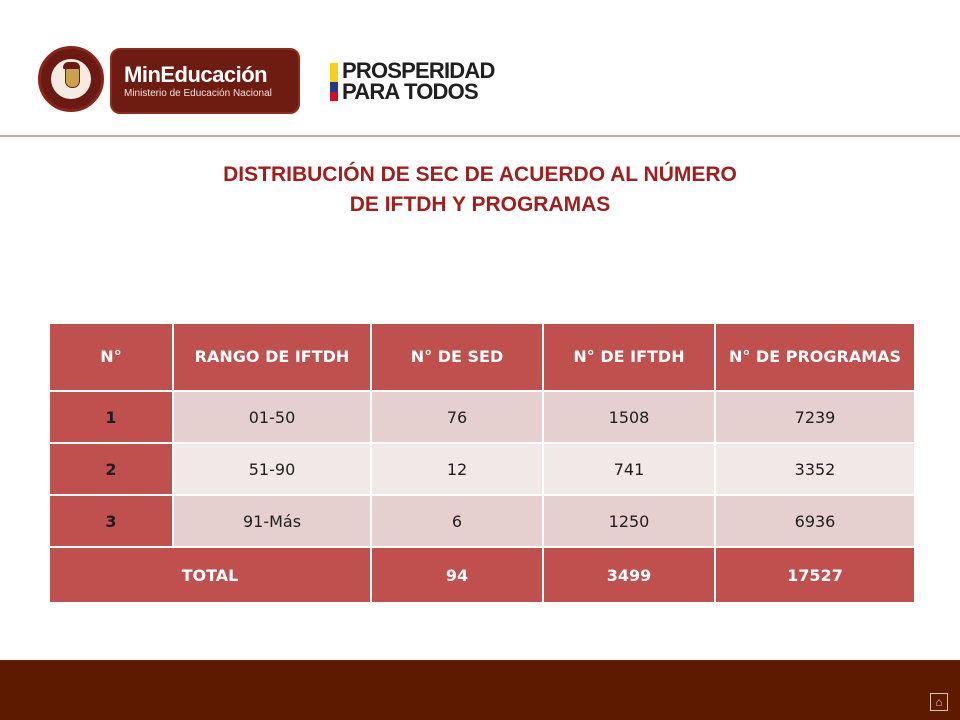  What do you see at coordinates (272, 417) in the screenshot?
I see `range-cell: 01-50` at bounding box center [272, 417].